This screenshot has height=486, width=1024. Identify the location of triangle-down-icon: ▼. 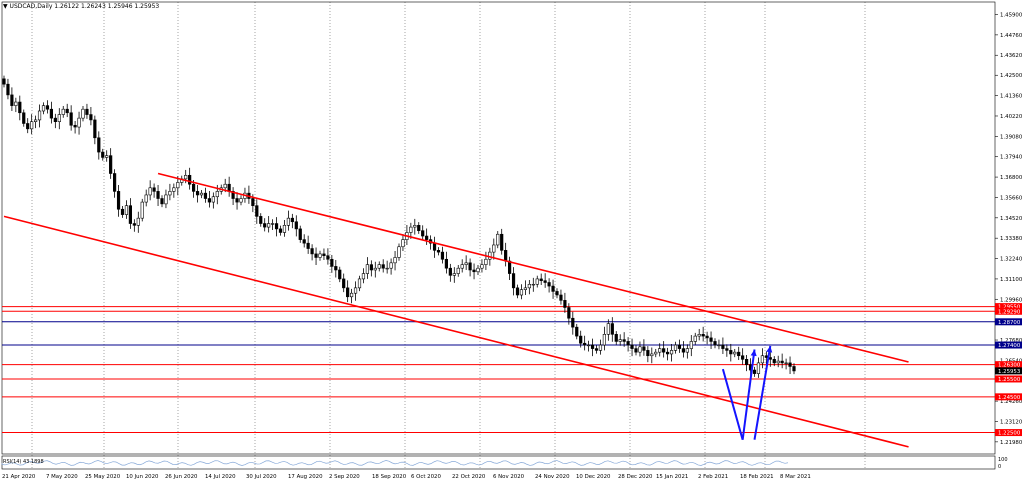
(5, 6).